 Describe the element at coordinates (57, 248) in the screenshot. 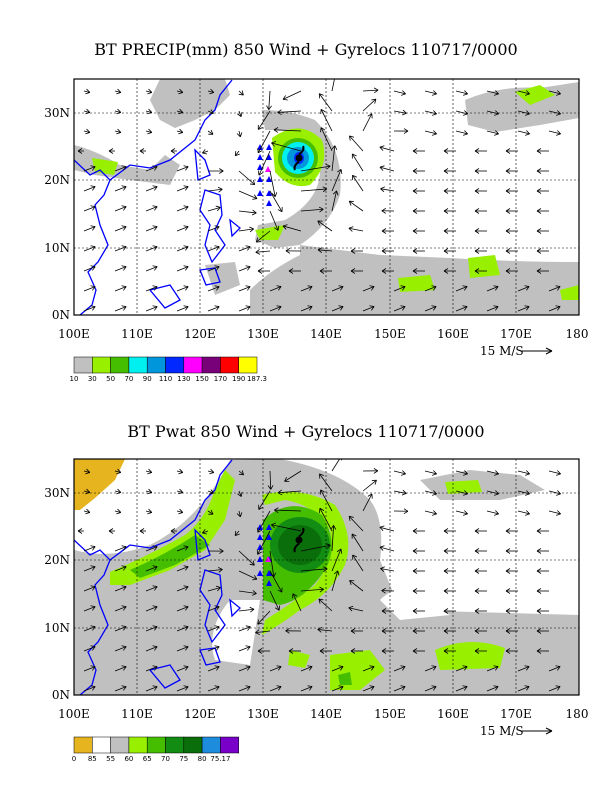

I see `y-tick-label: 10N` at that location.